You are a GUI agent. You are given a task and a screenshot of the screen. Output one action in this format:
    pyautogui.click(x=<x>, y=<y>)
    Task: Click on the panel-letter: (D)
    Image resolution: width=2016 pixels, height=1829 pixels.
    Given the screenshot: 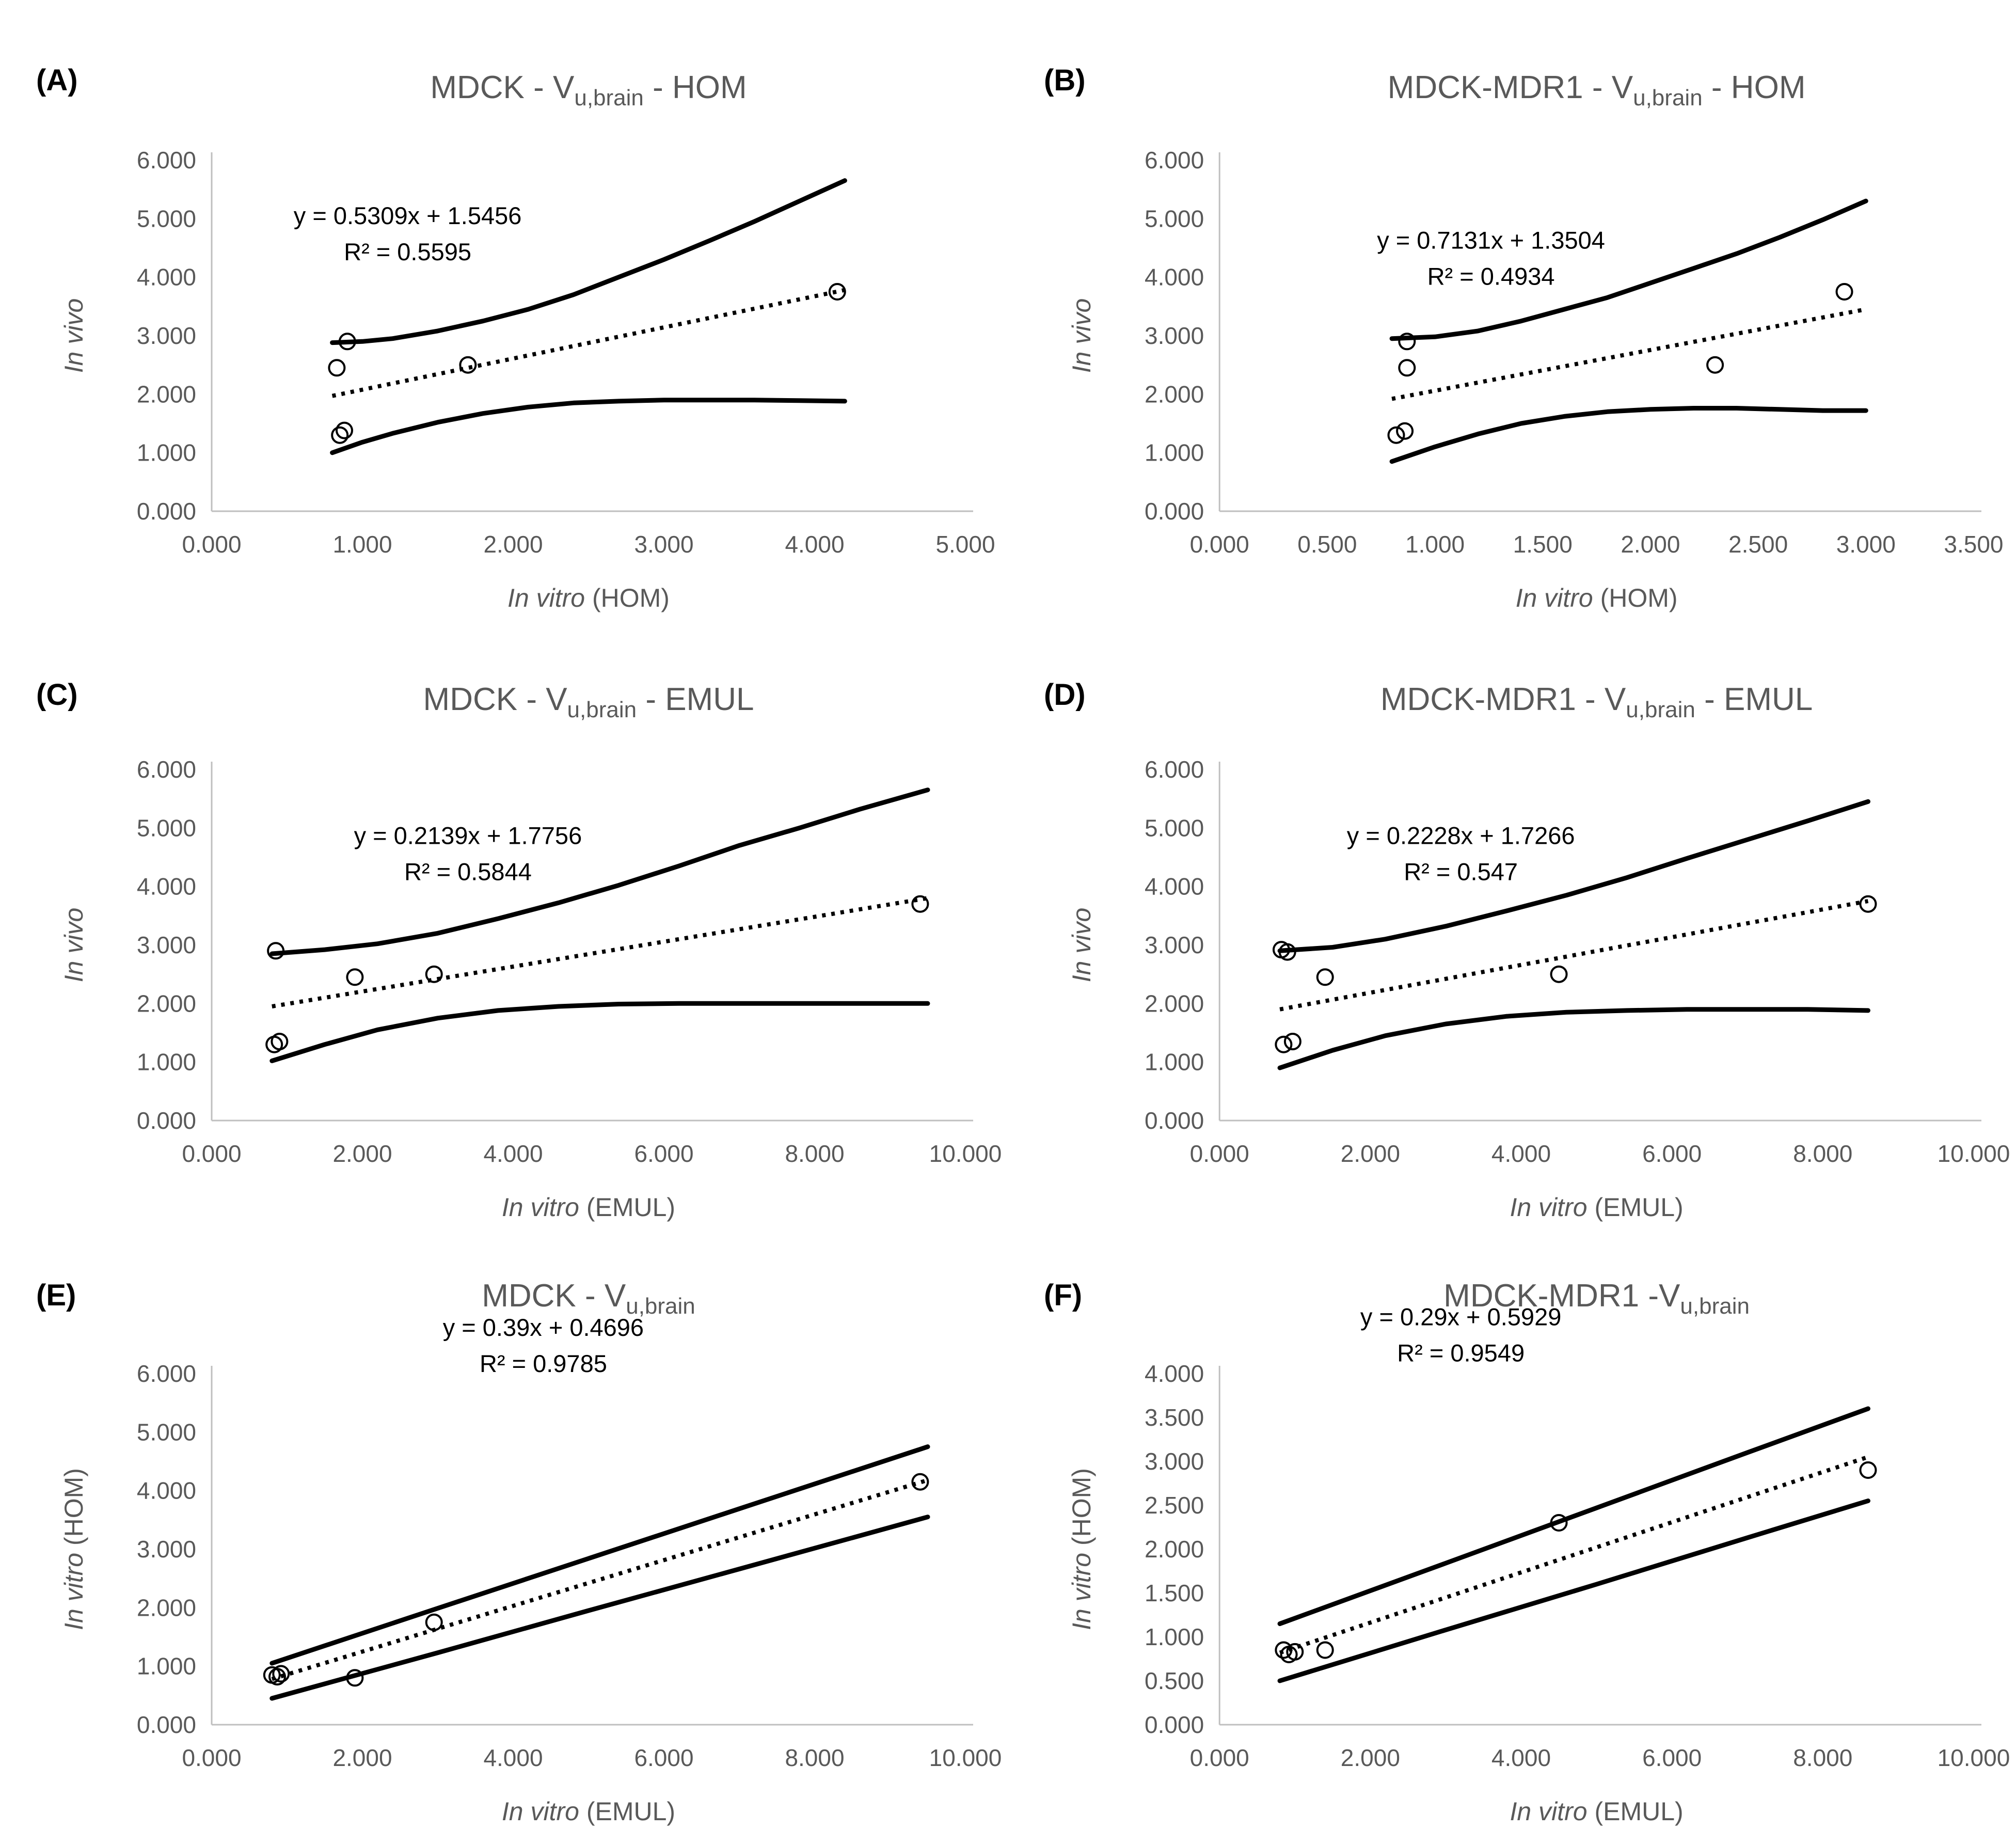 What is the action you would take?
    pyautogui.click(x=1065, y=695)
    